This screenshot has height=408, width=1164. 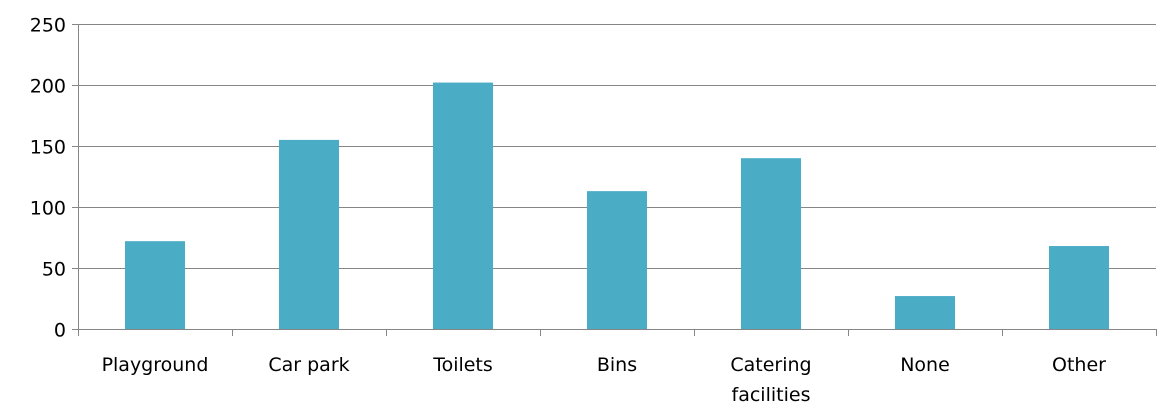 What do you see at coordinates (925, 365) in the screenshot?
I see `x-category-label: None` at bounding box center [925, 365].